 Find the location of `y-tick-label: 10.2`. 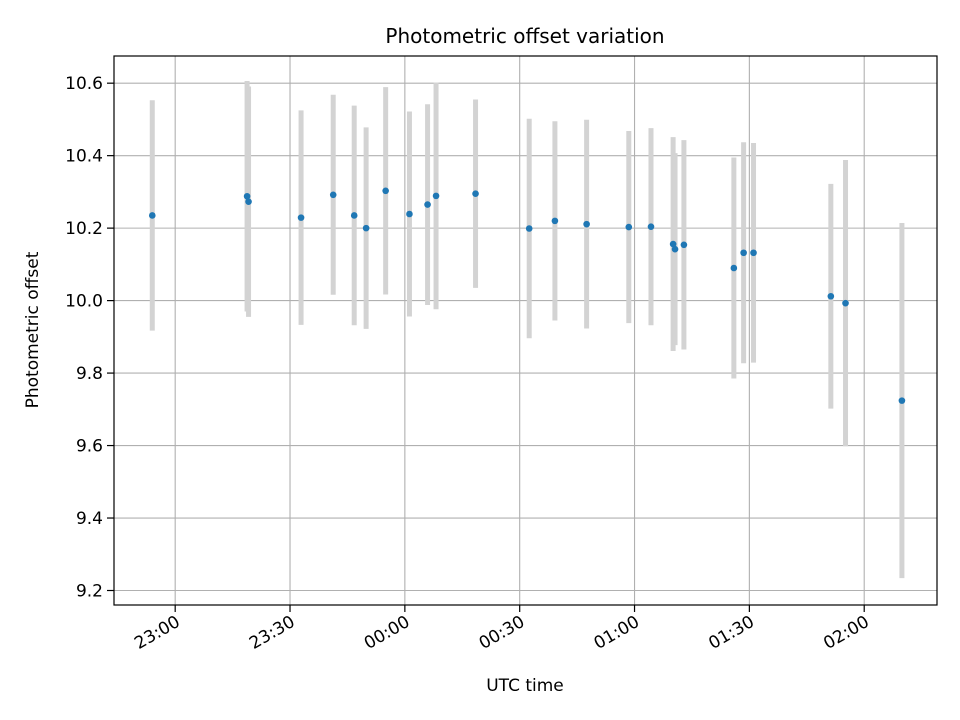

y-tick-label: 10.2 is located at coordinates (84, 229).